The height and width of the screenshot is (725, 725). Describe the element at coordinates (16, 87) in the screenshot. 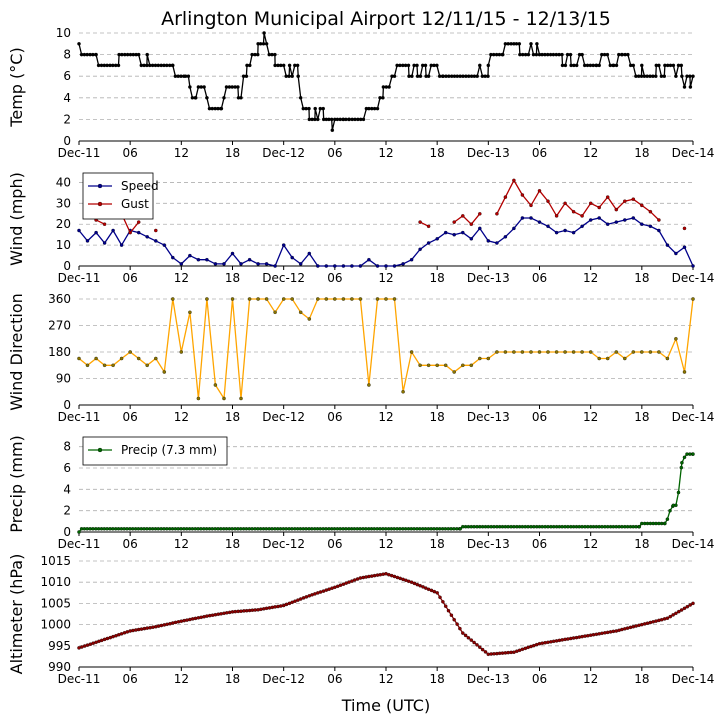

I see `y-axis-label: Temp (°C)` at that location.